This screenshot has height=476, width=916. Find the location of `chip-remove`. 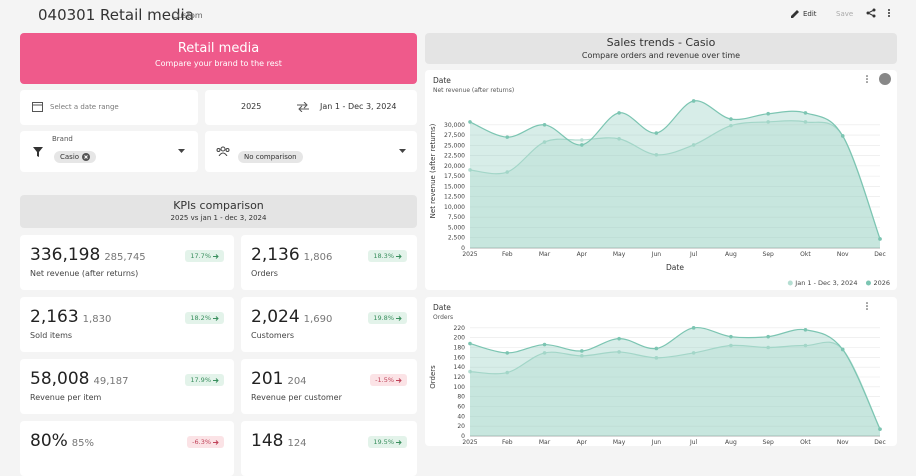

chip-remove is located at coordinates (86, 157).